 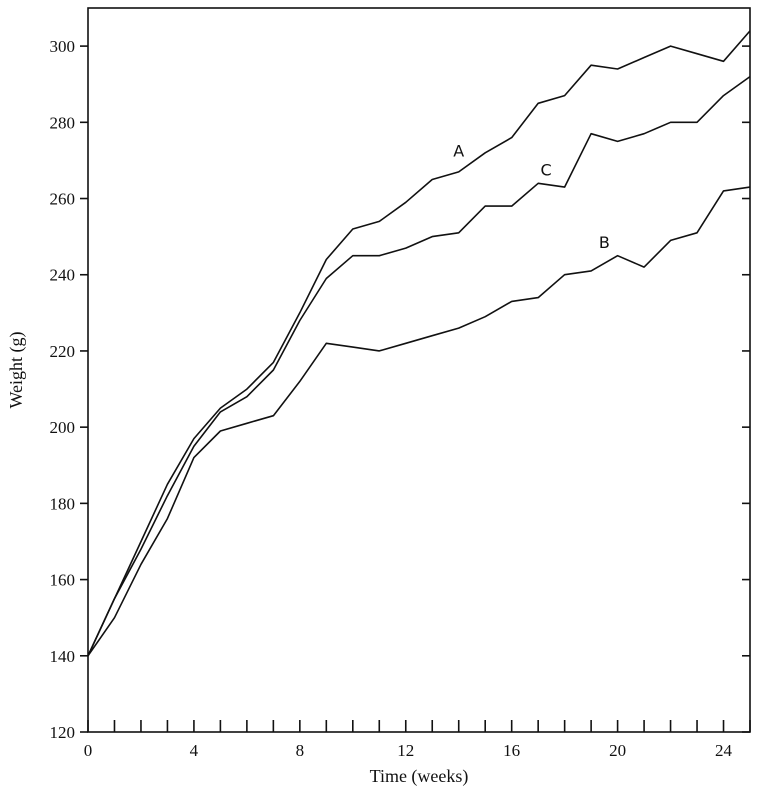 What do you see at coordinates (604, 242) in the screenshot?
I see `series-label-b: B` at bounding box center [604, 242].